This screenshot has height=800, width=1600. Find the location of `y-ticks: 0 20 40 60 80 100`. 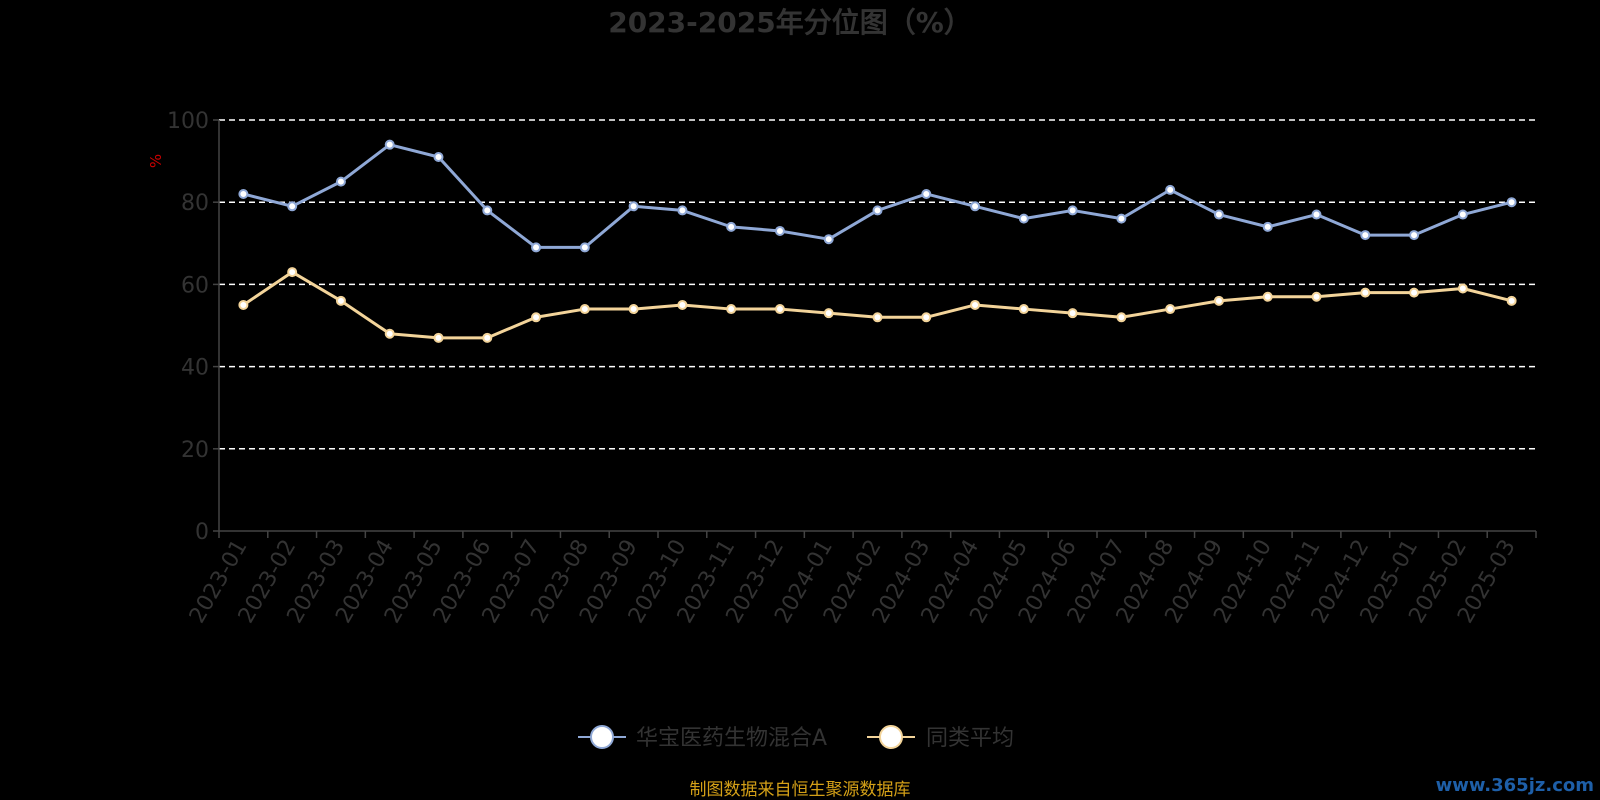

y-ticks: 0 20 40 60 80 100 is located at coordinates (193, 327).